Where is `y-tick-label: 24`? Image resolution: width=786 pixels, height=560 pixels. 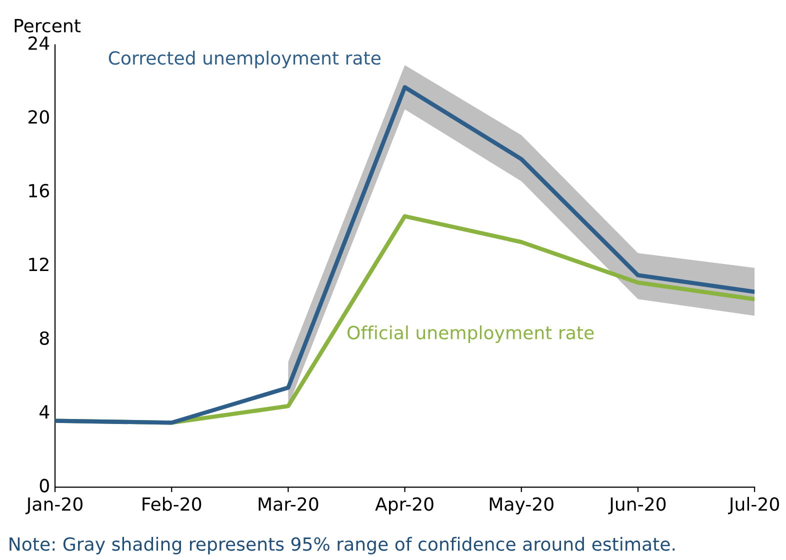 y-tick-label: 24 is located at coordinates (39, 43).